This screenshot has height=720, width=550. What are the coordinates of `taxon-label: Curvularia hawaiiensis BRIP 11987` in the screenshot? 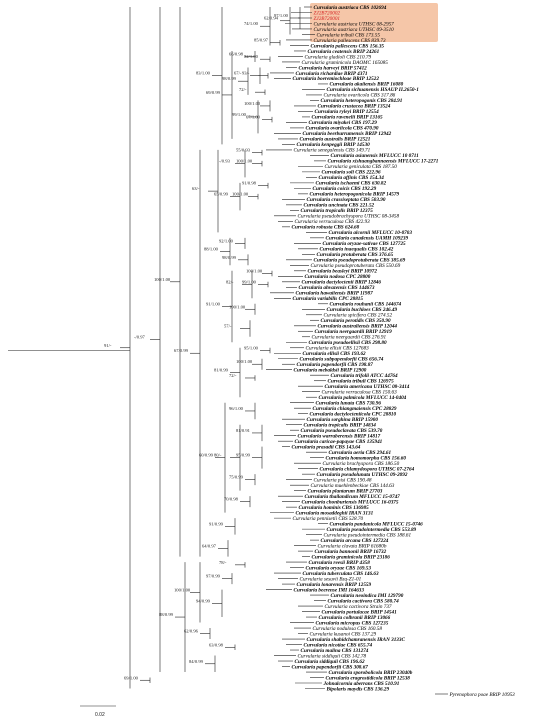 It's located at (335, 294).